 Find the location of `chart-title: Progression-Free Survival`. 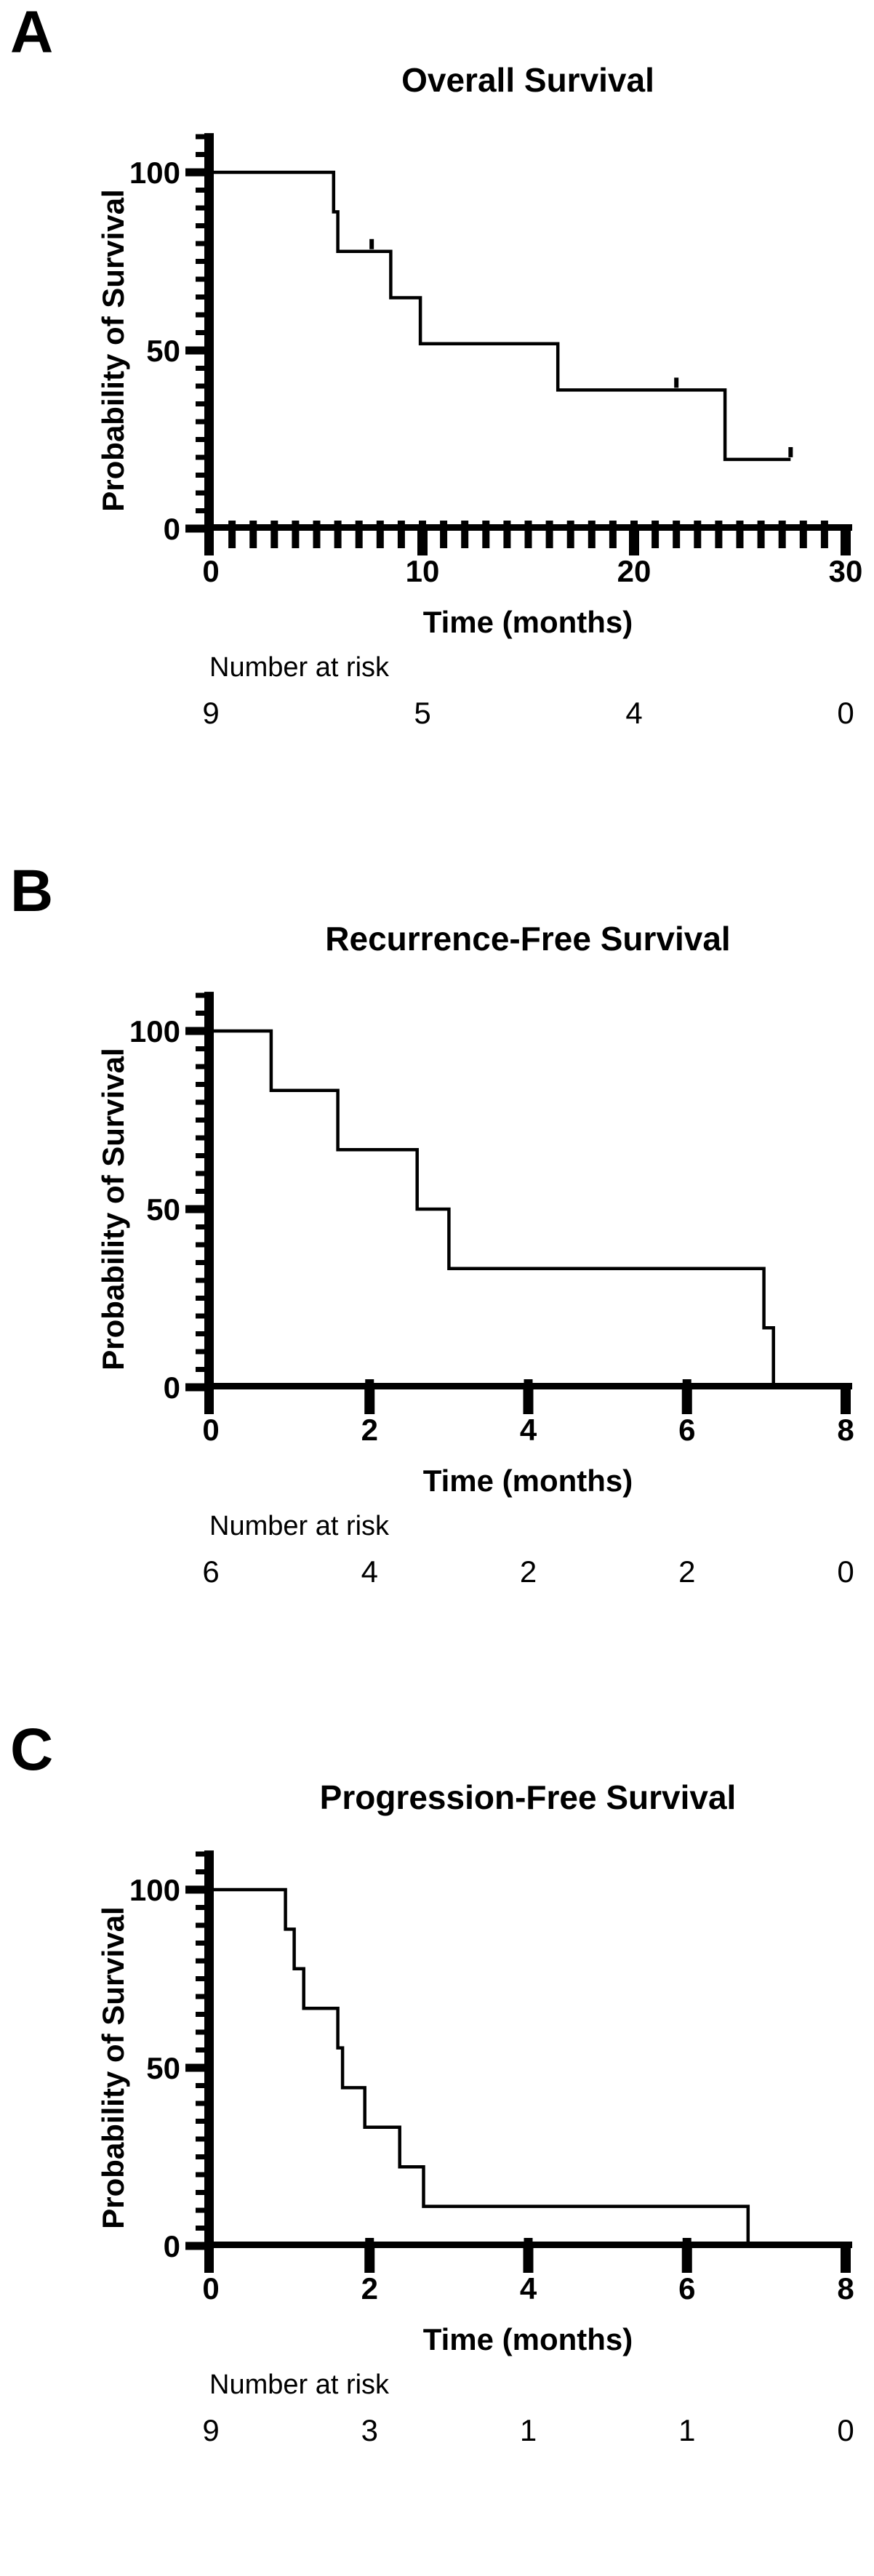

chart-title: Progression-Free Survival is located at coordinates (528, 1797).